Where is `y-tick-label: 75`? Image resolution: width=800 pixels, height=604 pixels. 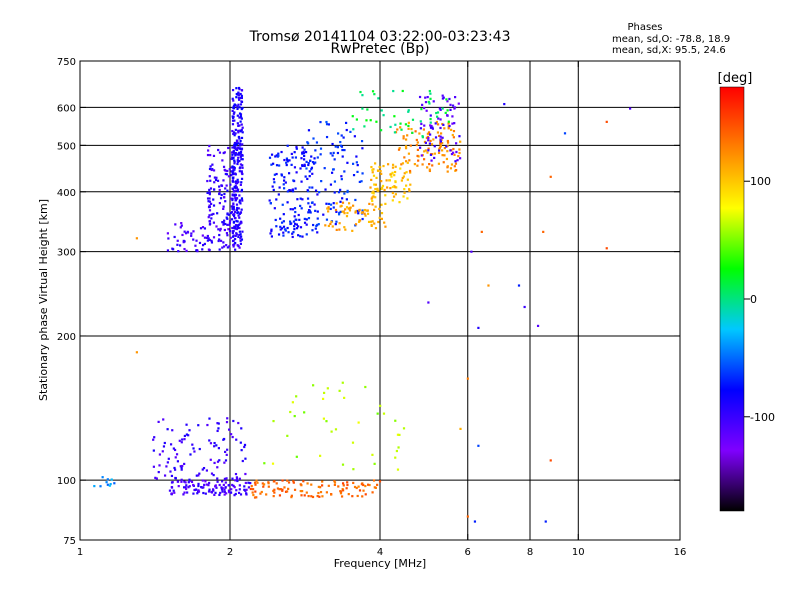
y-tick-label: 75 is located at coordinates (69, 541).